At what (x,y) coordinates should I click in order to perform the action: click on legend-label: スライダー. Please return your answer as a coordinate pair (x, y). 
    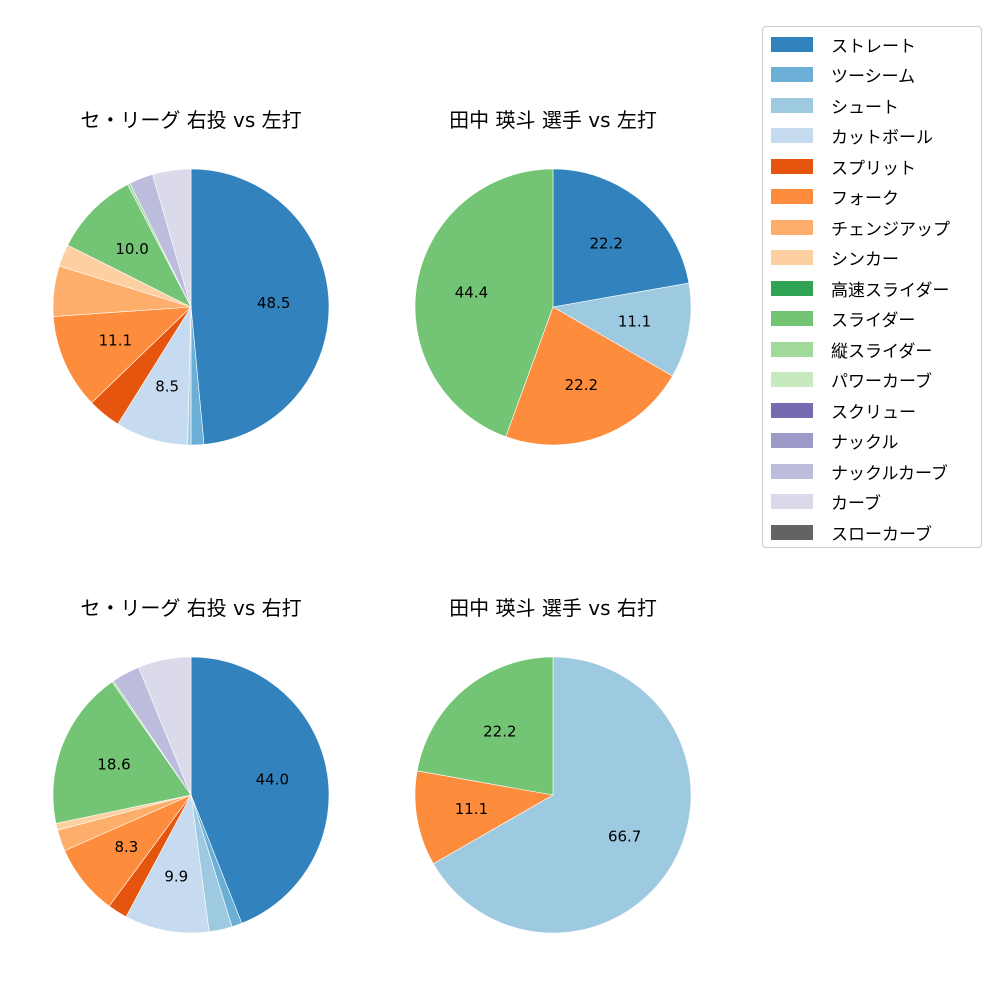
    Looking at the image, I should click on (873, 321).